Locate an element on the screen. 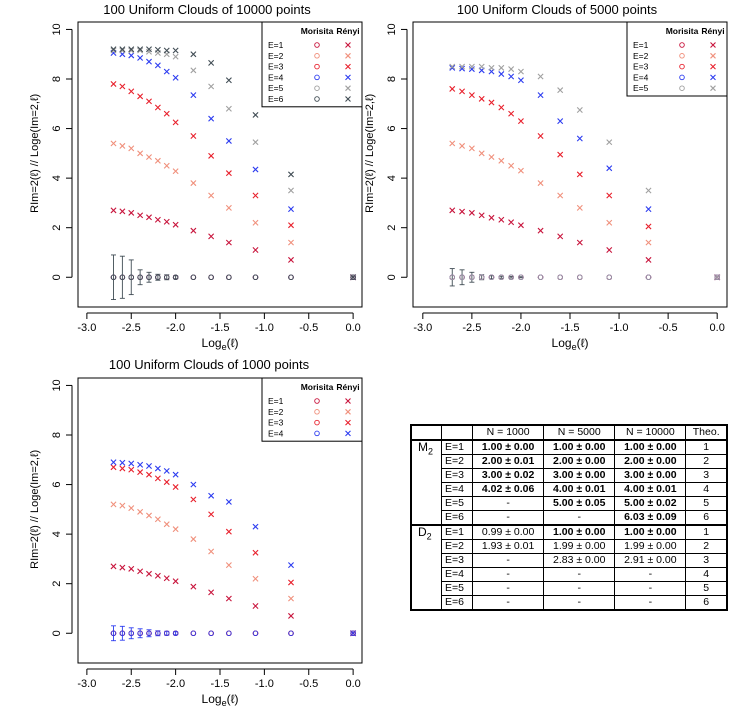  group-label: M2 is located at coordinates (426, 482).